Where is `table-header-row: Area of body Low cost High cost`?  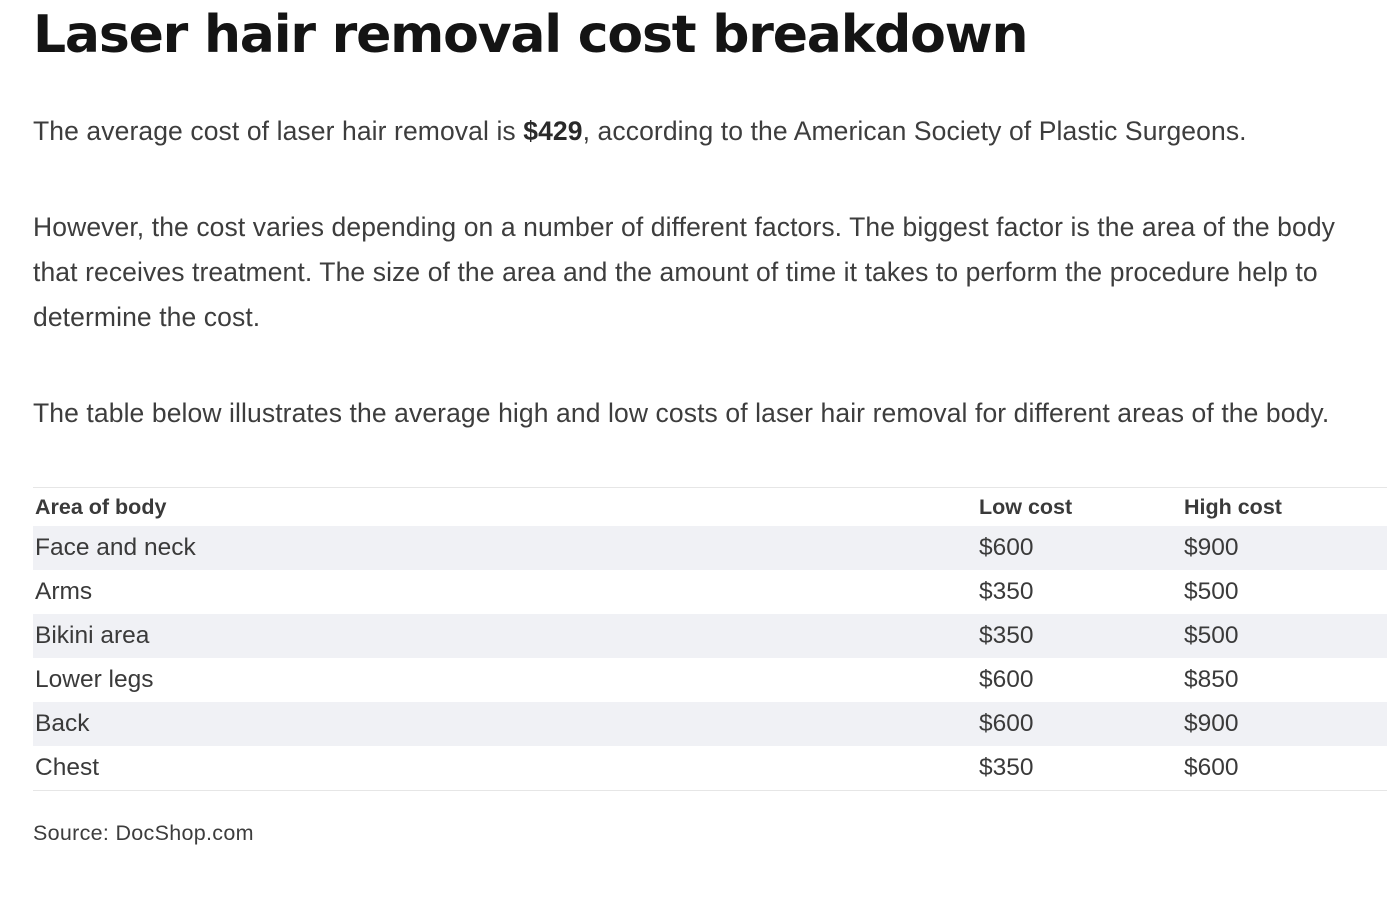 table-header-row: Area of body Low cost High cost is located at coordinates (710, 507).